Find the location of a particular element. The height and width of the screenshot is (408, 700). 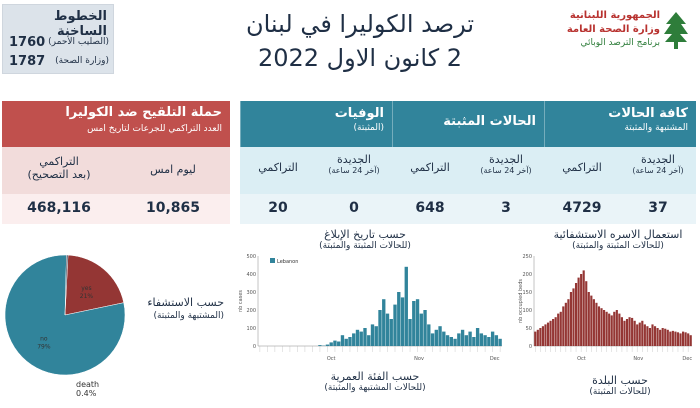

hotline-row: 1787 (وزارة الصحة) is located at coordinates (58, 63).